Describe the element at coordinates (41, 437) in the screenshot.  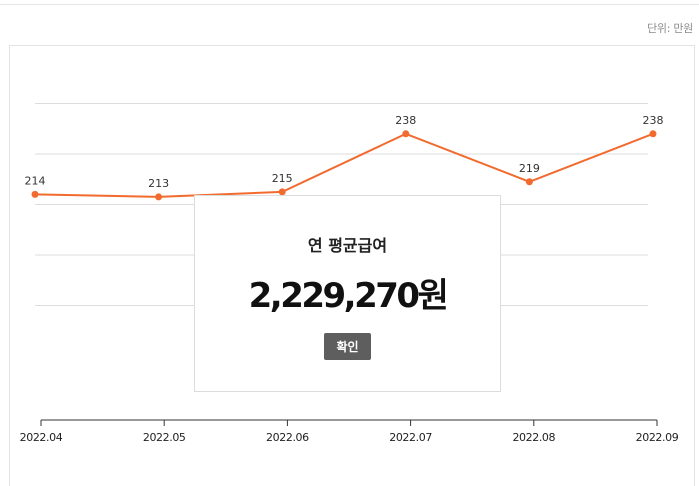
I see `x-tick-label: 2022.04` at that location.